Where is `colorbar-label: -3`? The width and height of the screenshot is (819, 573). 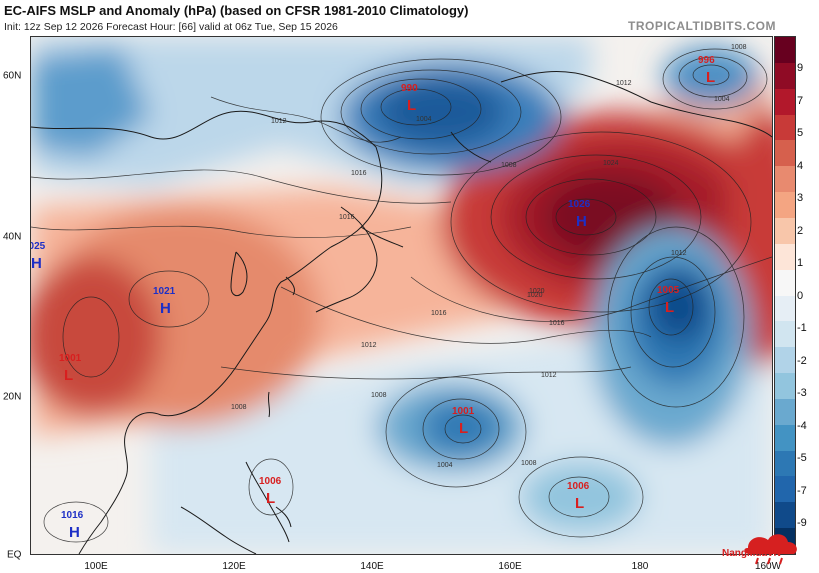 colorbar-label: -3 is located at coordinates (802, 393).